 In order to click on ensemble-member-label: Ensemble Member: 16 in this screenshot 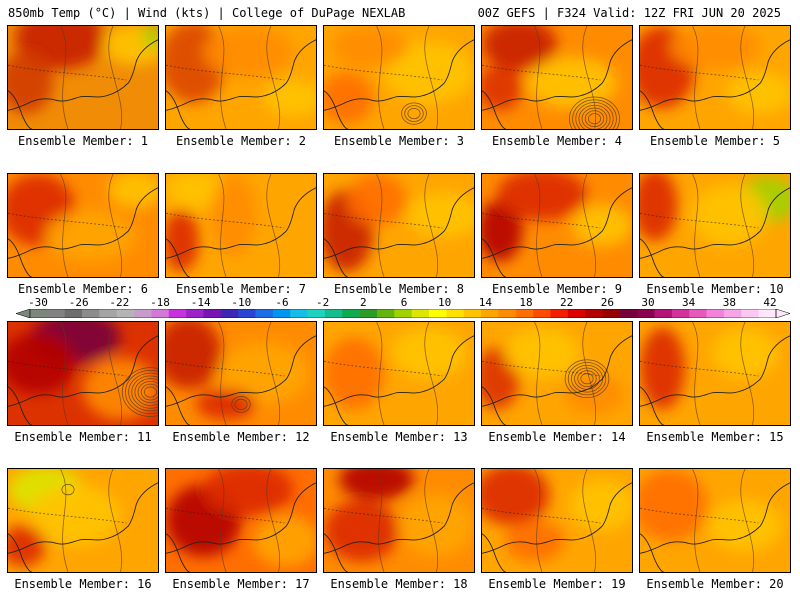, I will do `click(83, 584)`.